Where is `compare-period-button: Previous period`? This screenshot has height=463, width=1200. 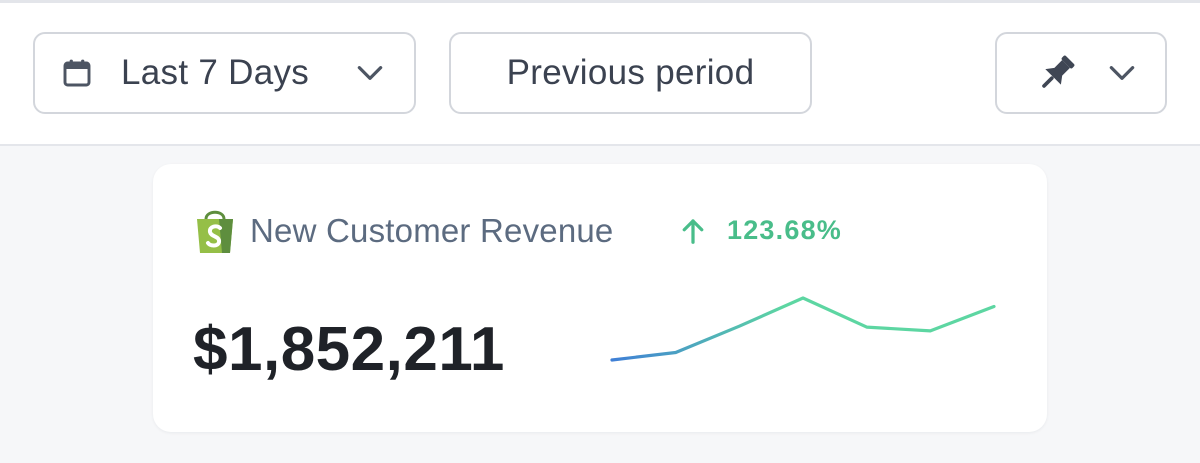 compare-period-button: Previous period is located at coordinates (630, 73).